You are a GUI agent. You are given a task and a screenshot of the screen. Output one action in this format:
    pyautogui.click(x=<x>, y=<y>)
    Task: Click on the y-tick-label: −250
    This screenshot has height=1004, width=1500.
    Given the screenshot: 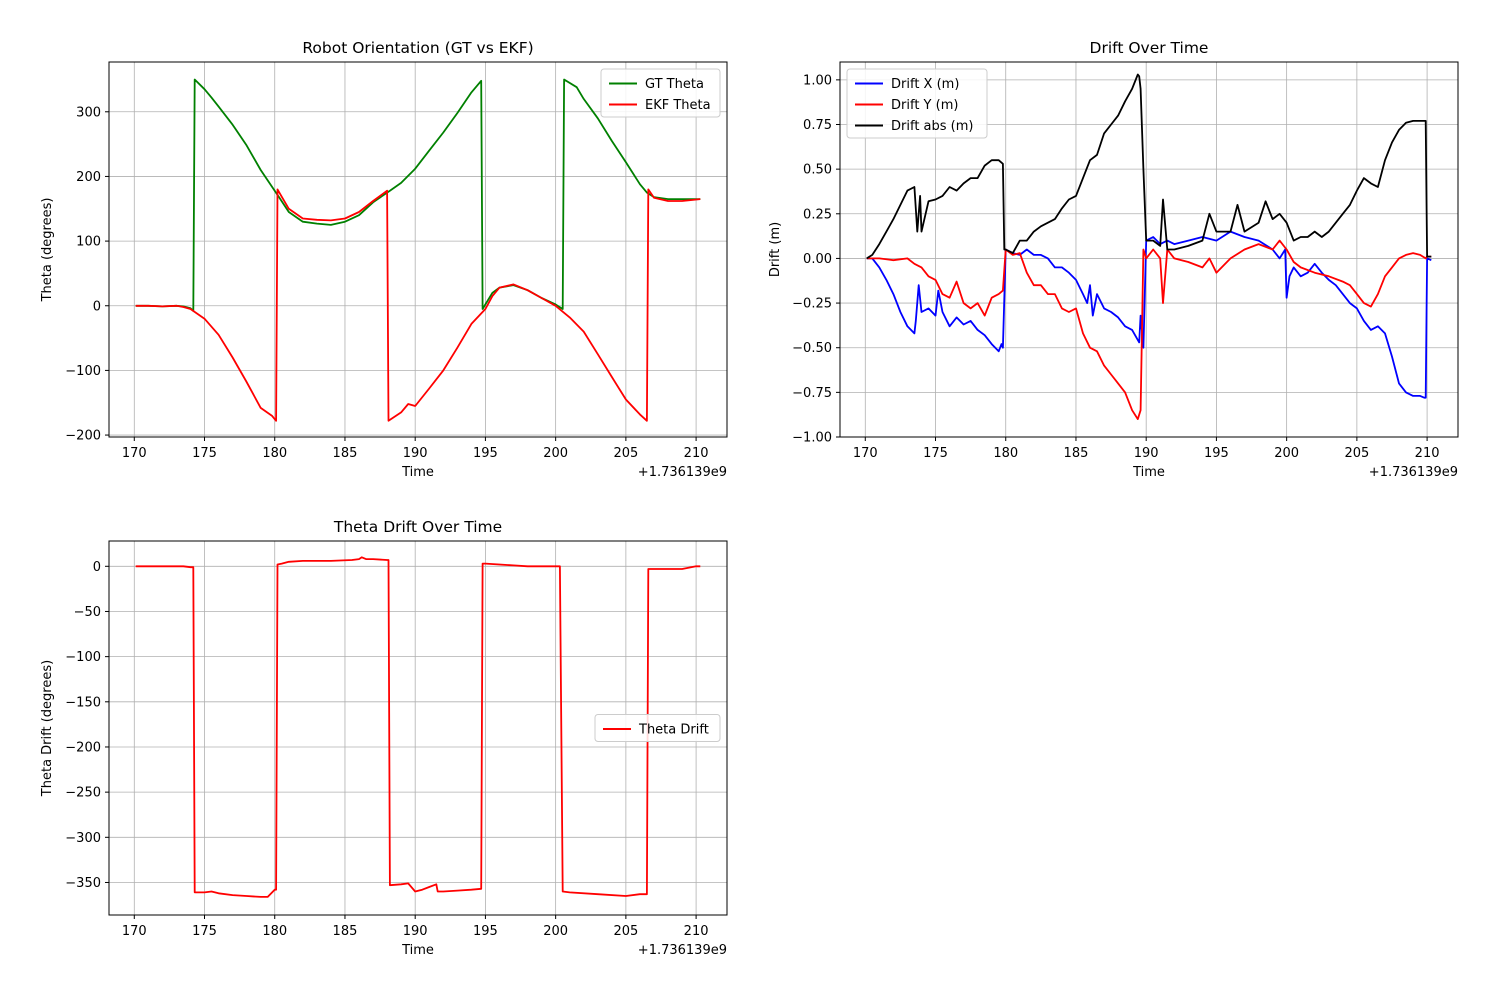 What is the action you would take?
    pyautogui.click(x=83, y=793)
    